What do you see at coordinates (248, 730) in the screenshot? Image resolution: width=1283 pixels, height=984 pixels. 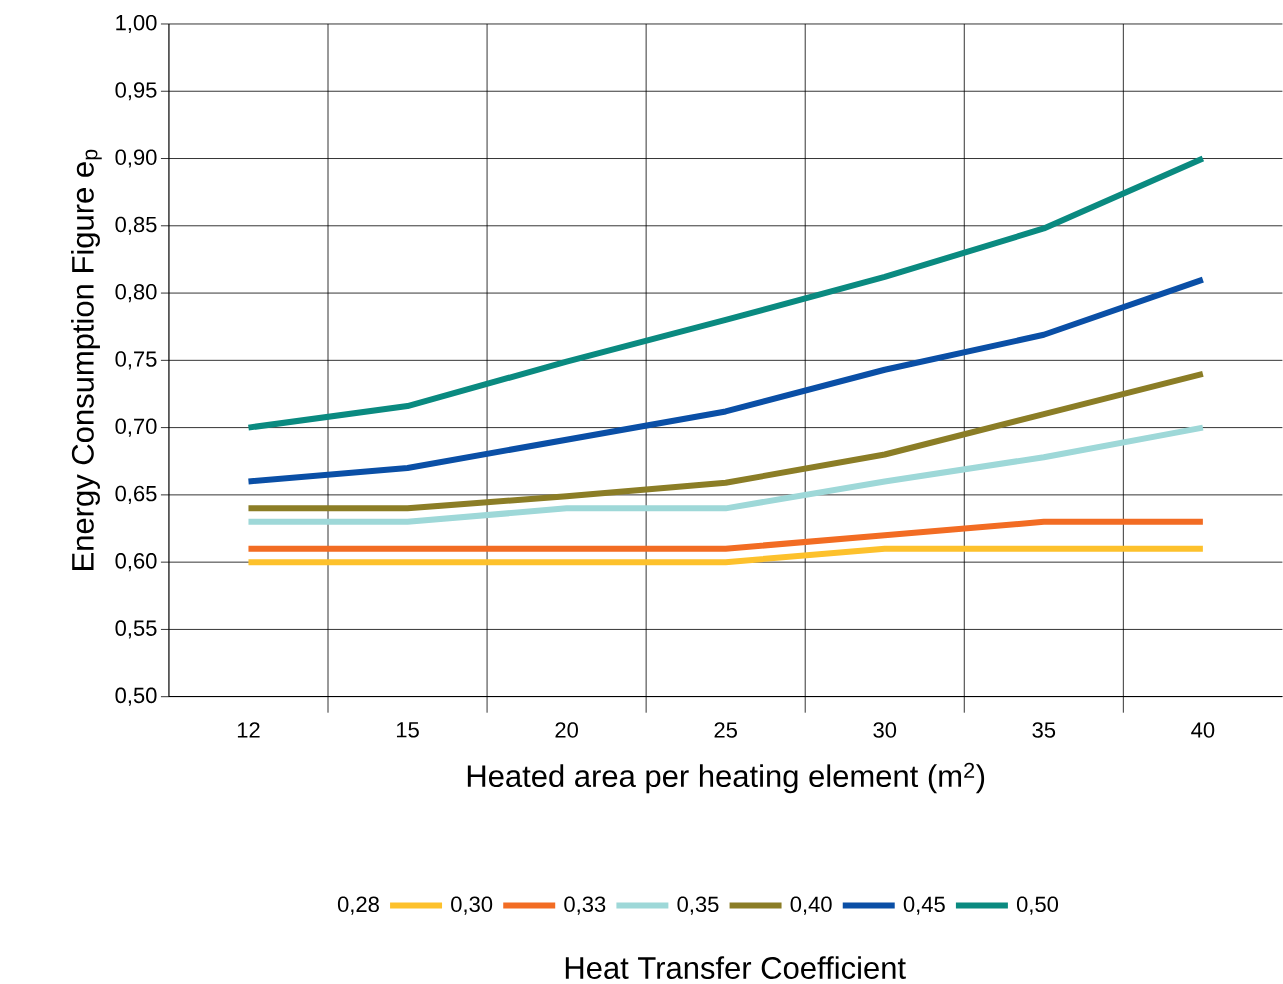 I see `x-tick-label: 12` at bounding box center [248, 730].